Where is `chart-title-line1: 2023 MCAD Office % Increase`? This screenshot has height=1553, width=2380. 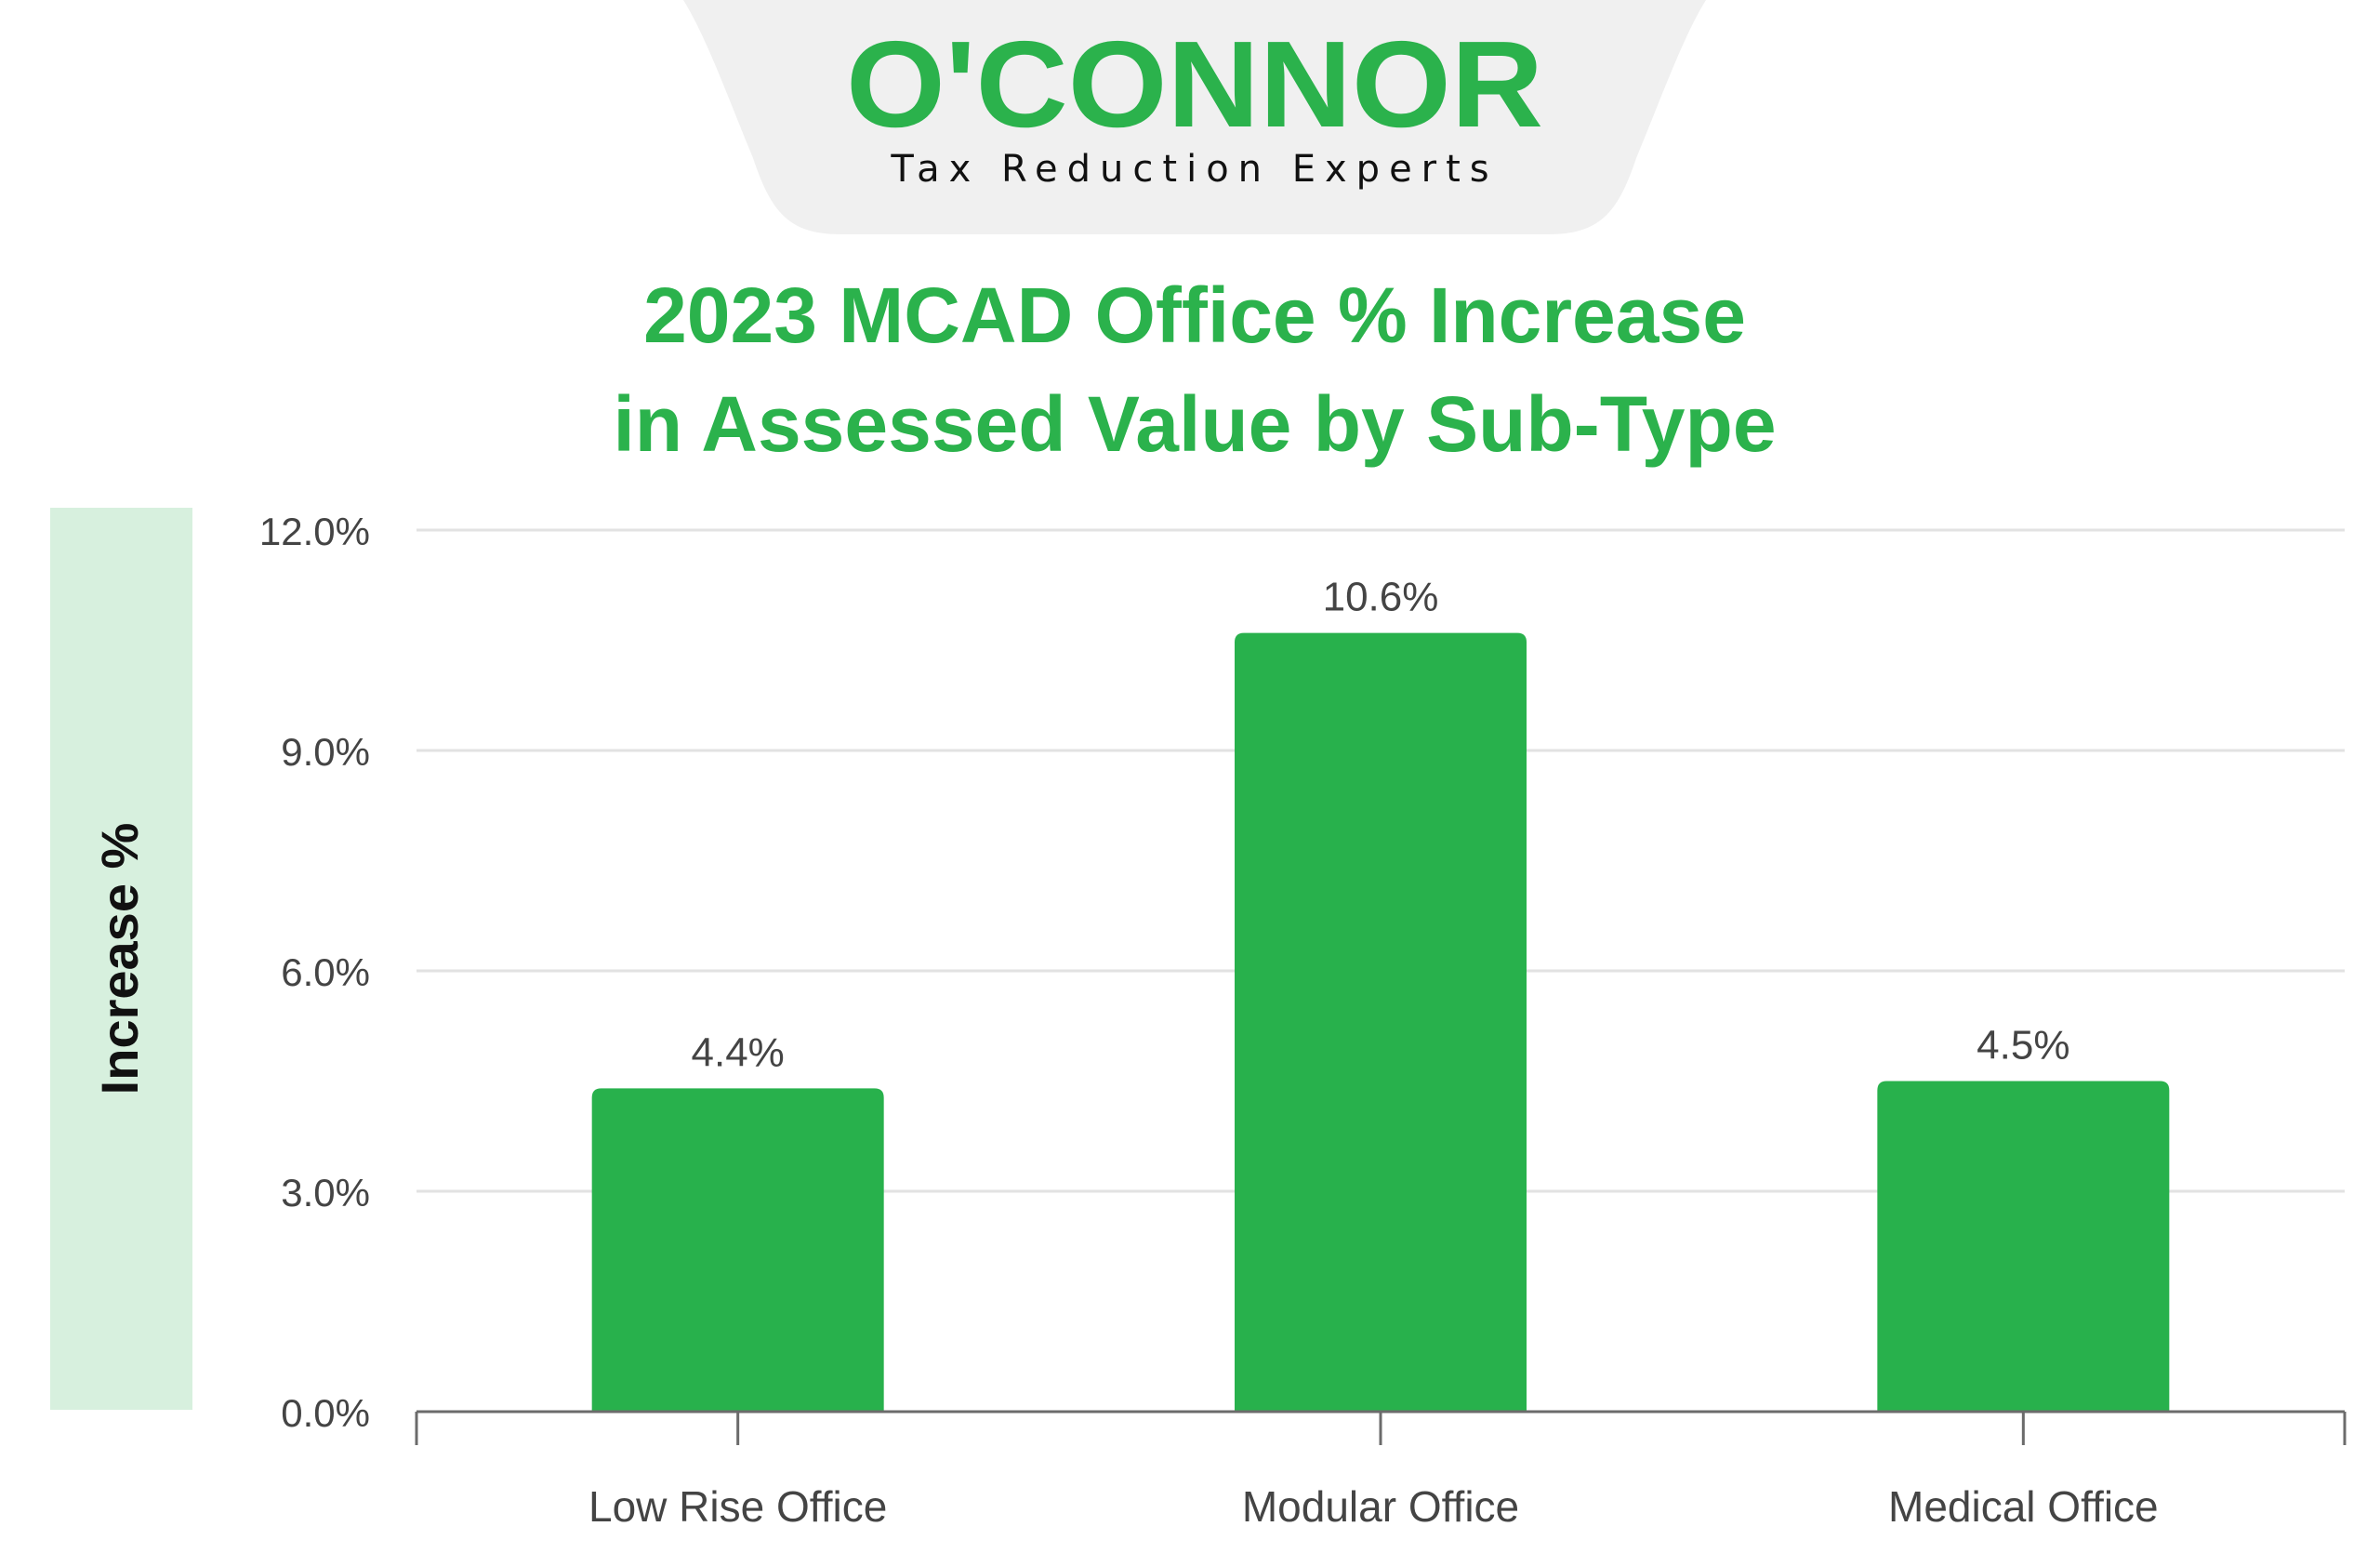
chart-title-line1: 2023 MCAD Office % Increase is located at coordinates (1194, 315).